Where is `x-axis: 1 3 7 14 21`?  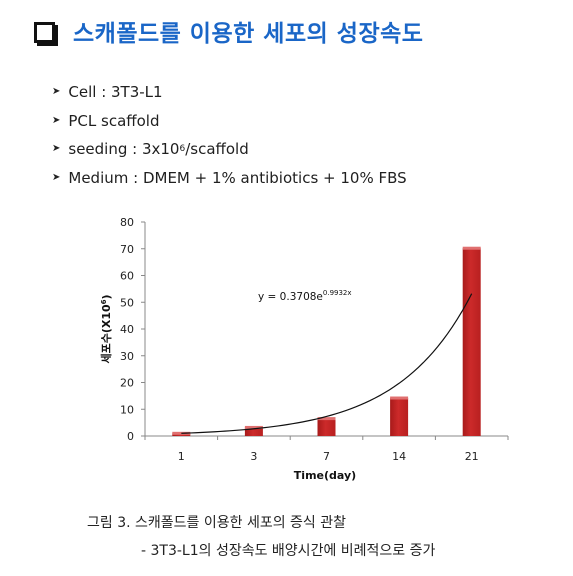
x-axis: 1 3 7 14 21 is located at coordinates (326, 449).